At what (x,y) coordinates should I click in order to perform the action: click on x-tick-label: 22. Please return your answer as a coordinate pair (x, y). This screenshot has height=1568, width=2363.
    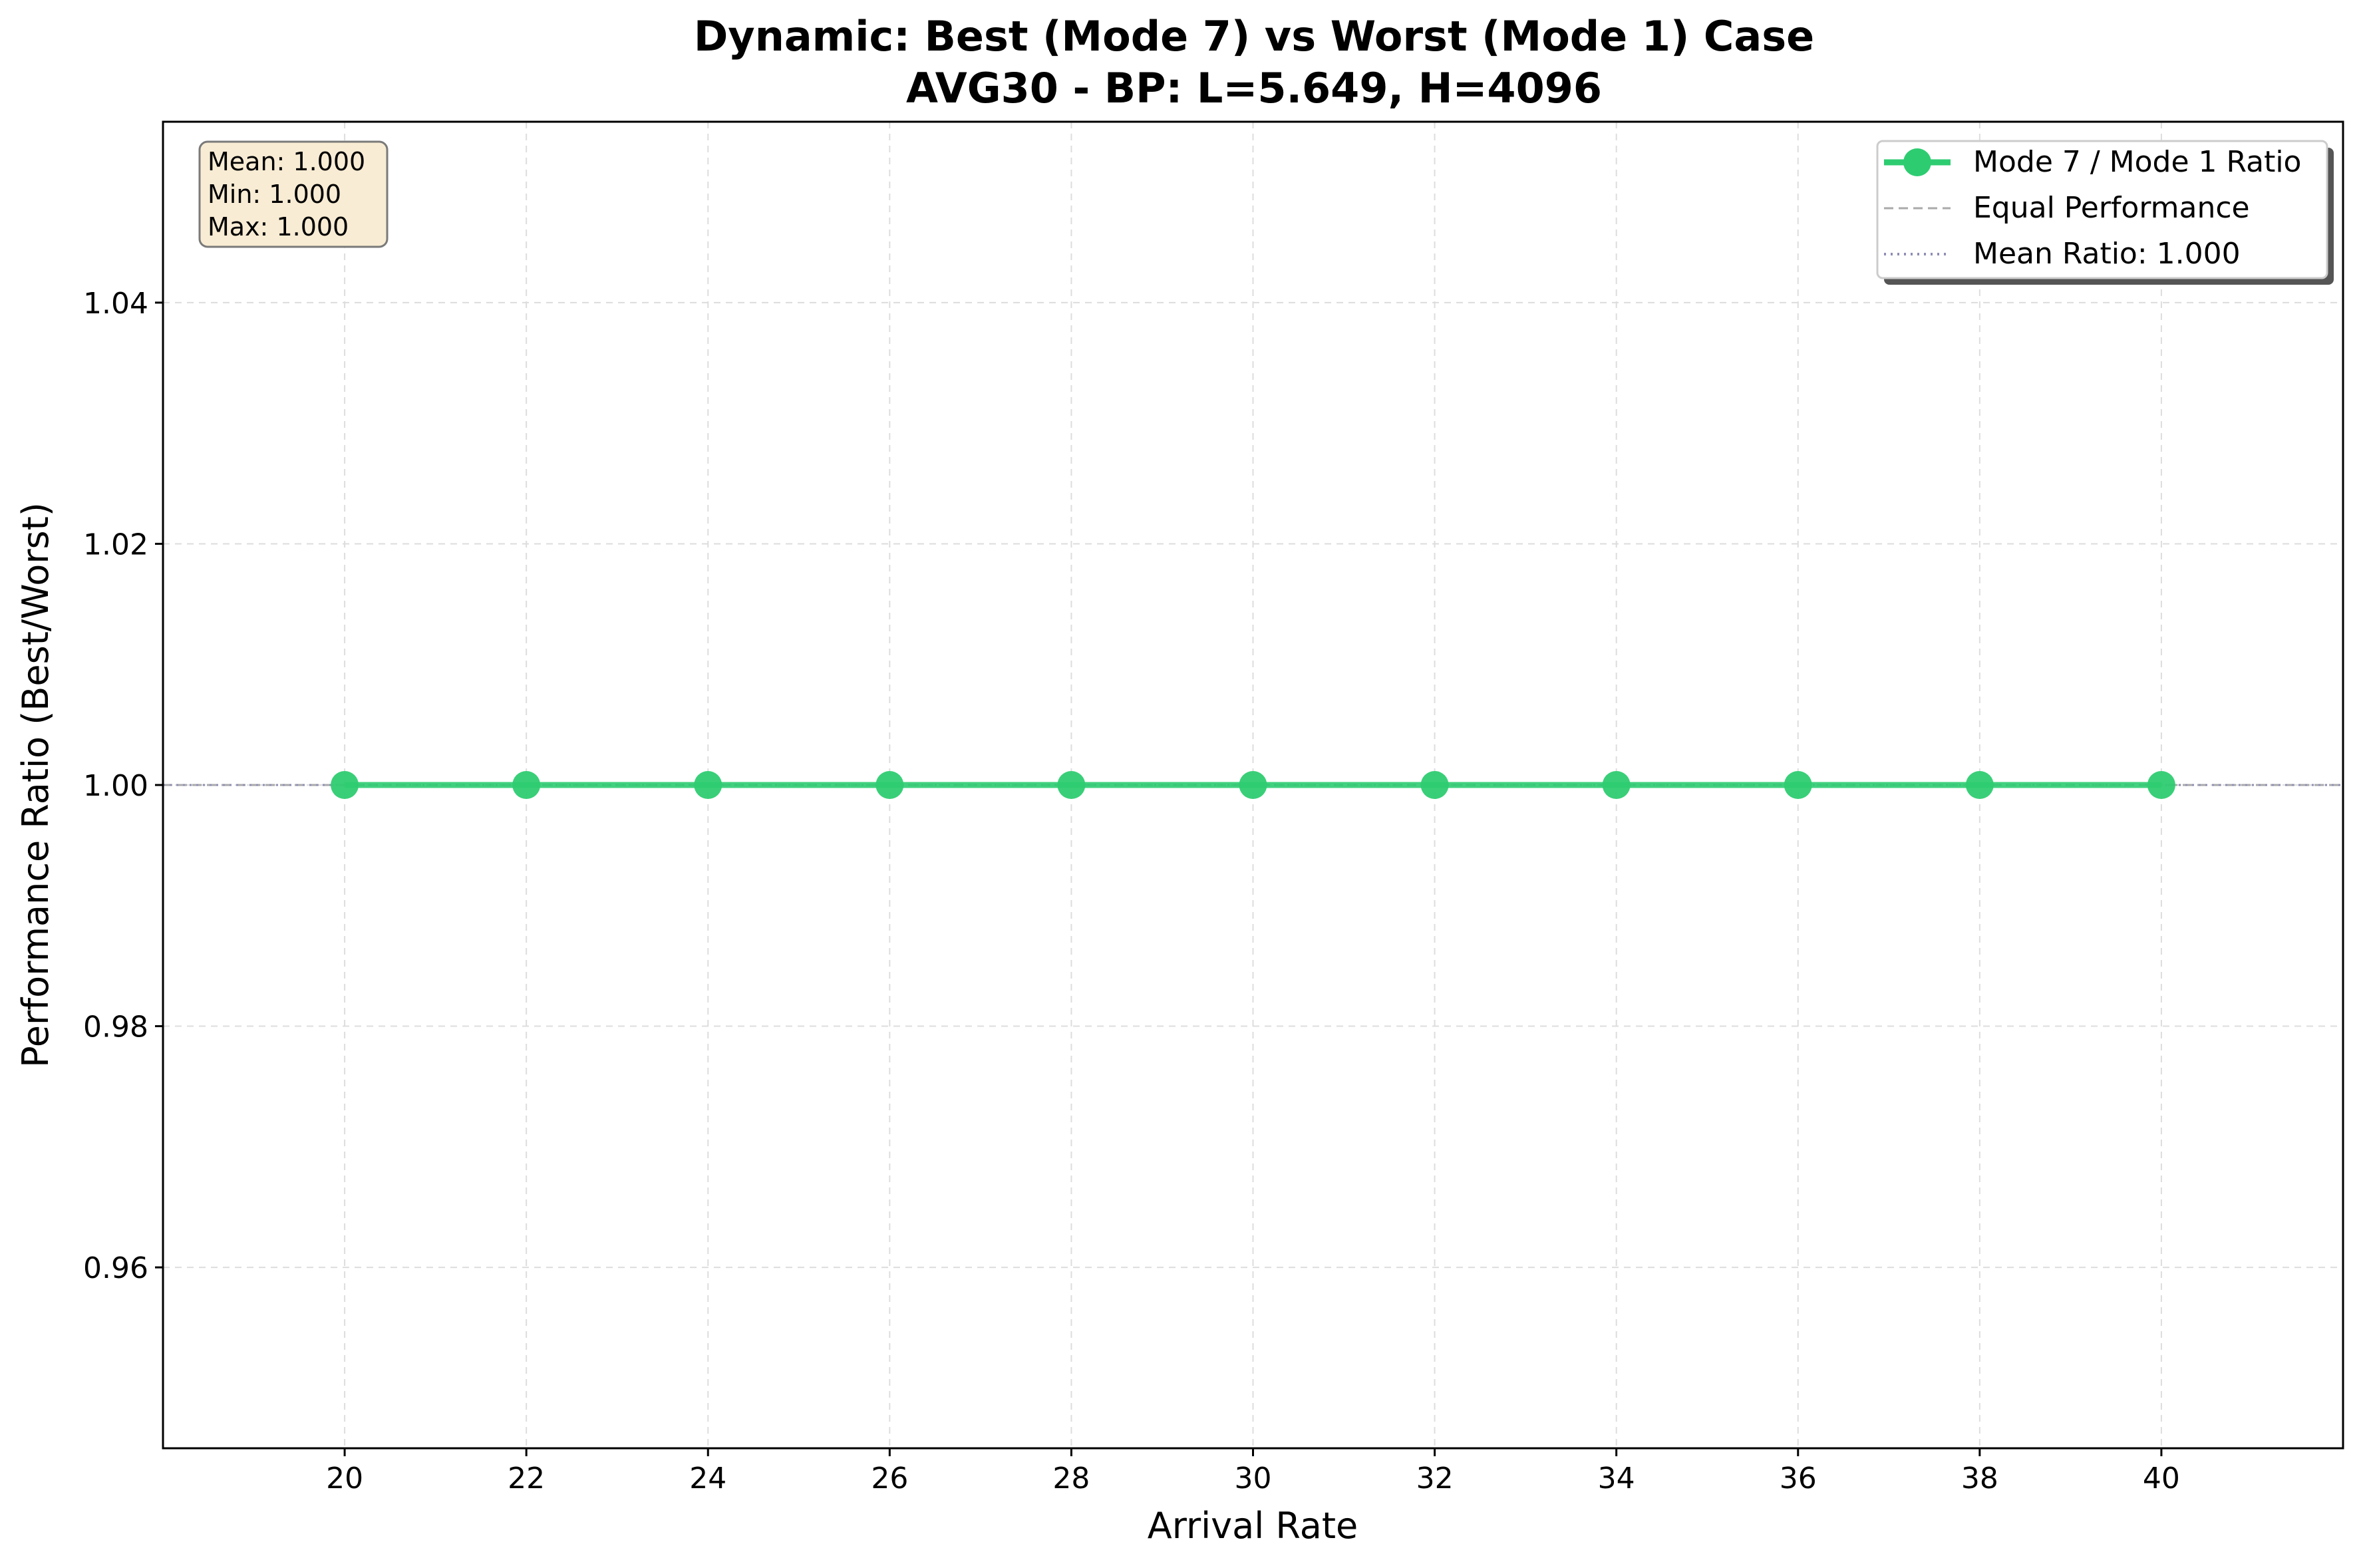
    Looking at the image, I should click on (526, 1478).